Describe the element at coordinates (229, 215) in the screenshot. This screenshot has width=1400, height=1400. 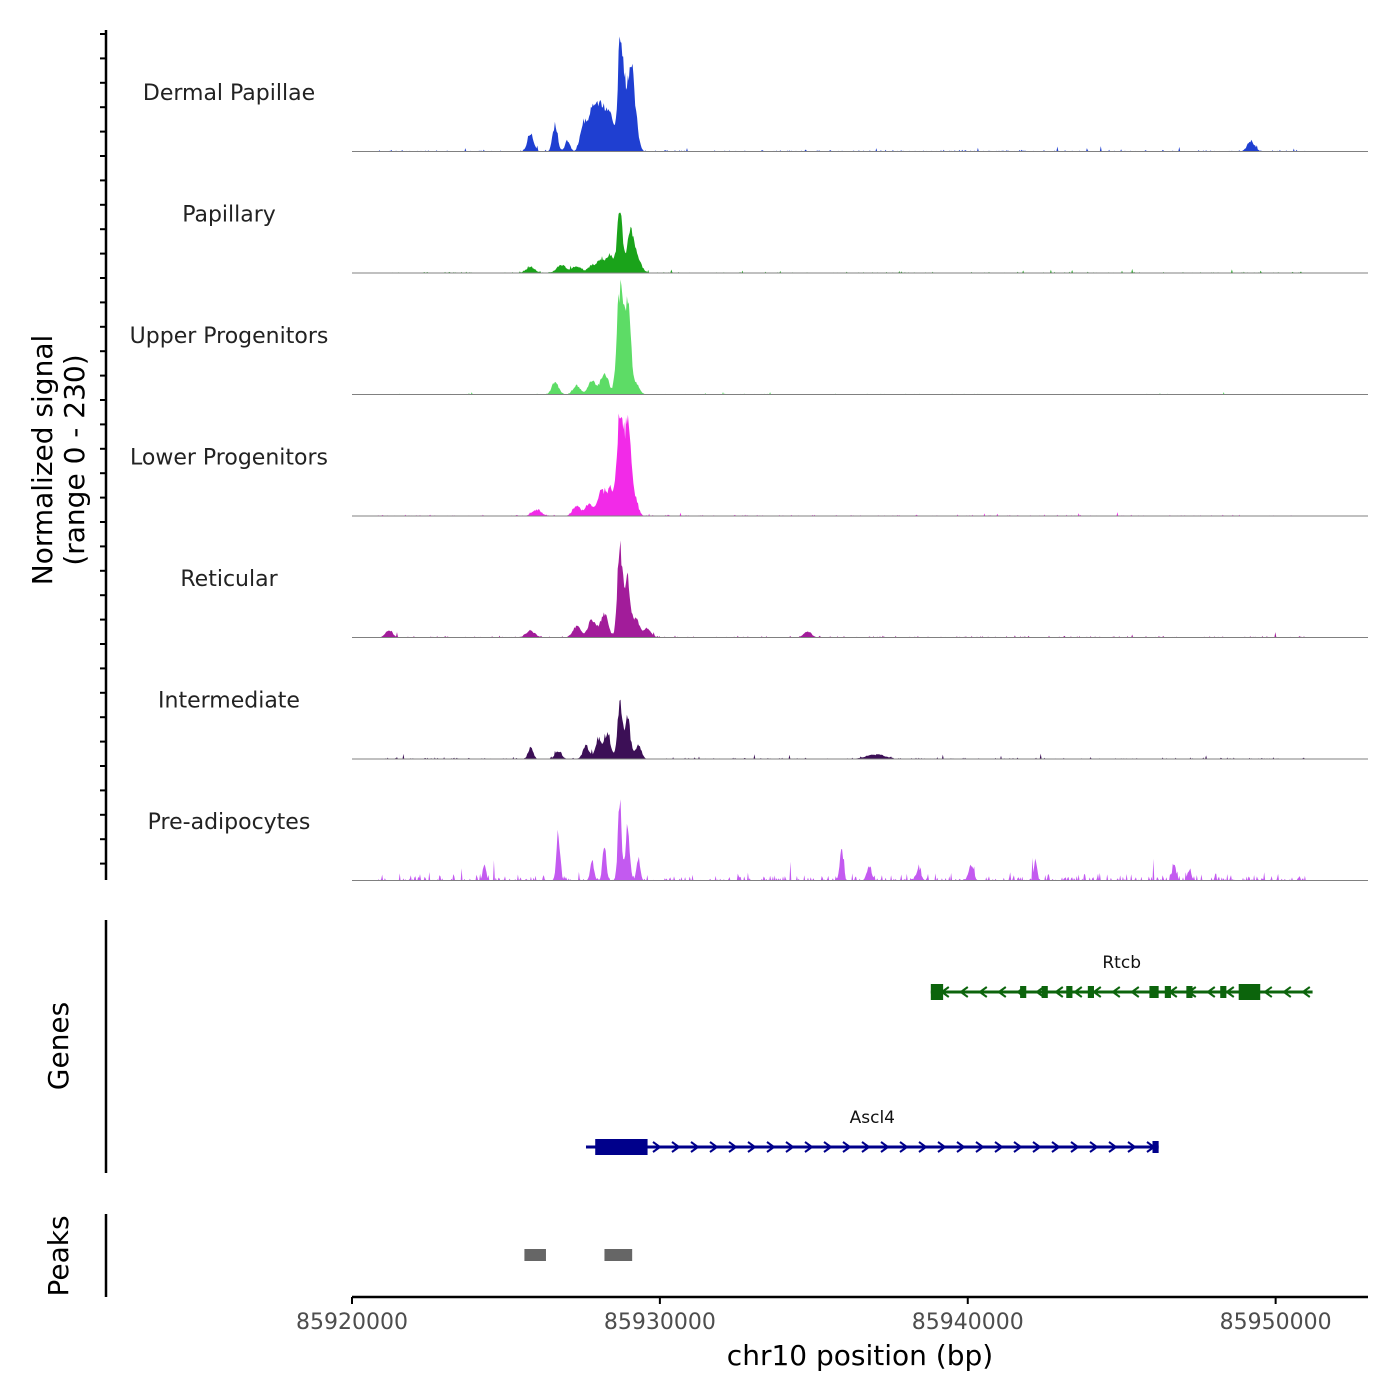
I see `track-label-1: Papillary` at that location.